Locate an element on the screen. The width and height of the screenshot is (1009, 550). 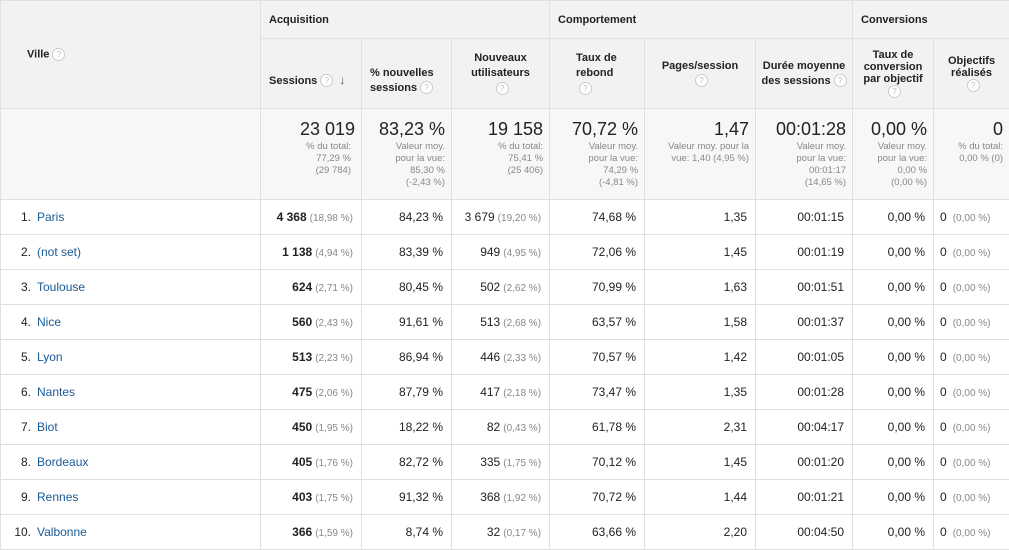
note-line: Valeur moy. pour la is located at coordinates (699, 147).